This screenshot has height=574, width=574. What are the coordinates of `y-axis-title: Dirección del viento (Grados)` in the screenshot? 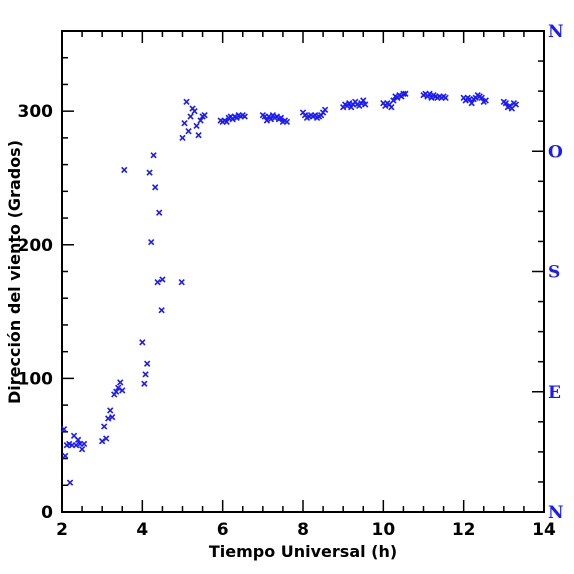 It's located at (14, 272).